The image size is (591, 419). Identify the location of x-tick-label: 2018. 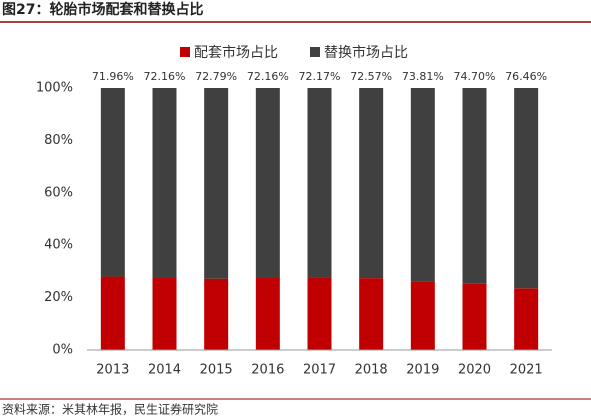
(371, 370).